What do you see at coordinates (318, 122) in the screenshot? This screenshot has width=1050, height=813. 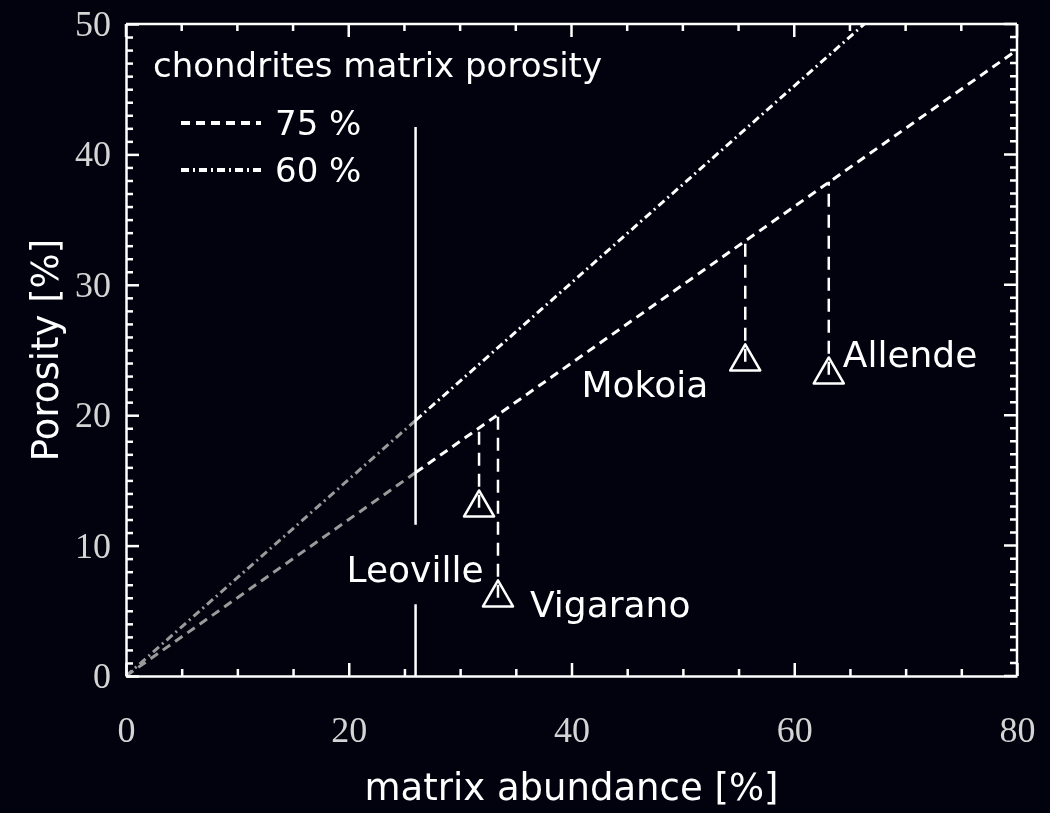 I see `legend-label: 75 %` at bounding box center [318, 122].